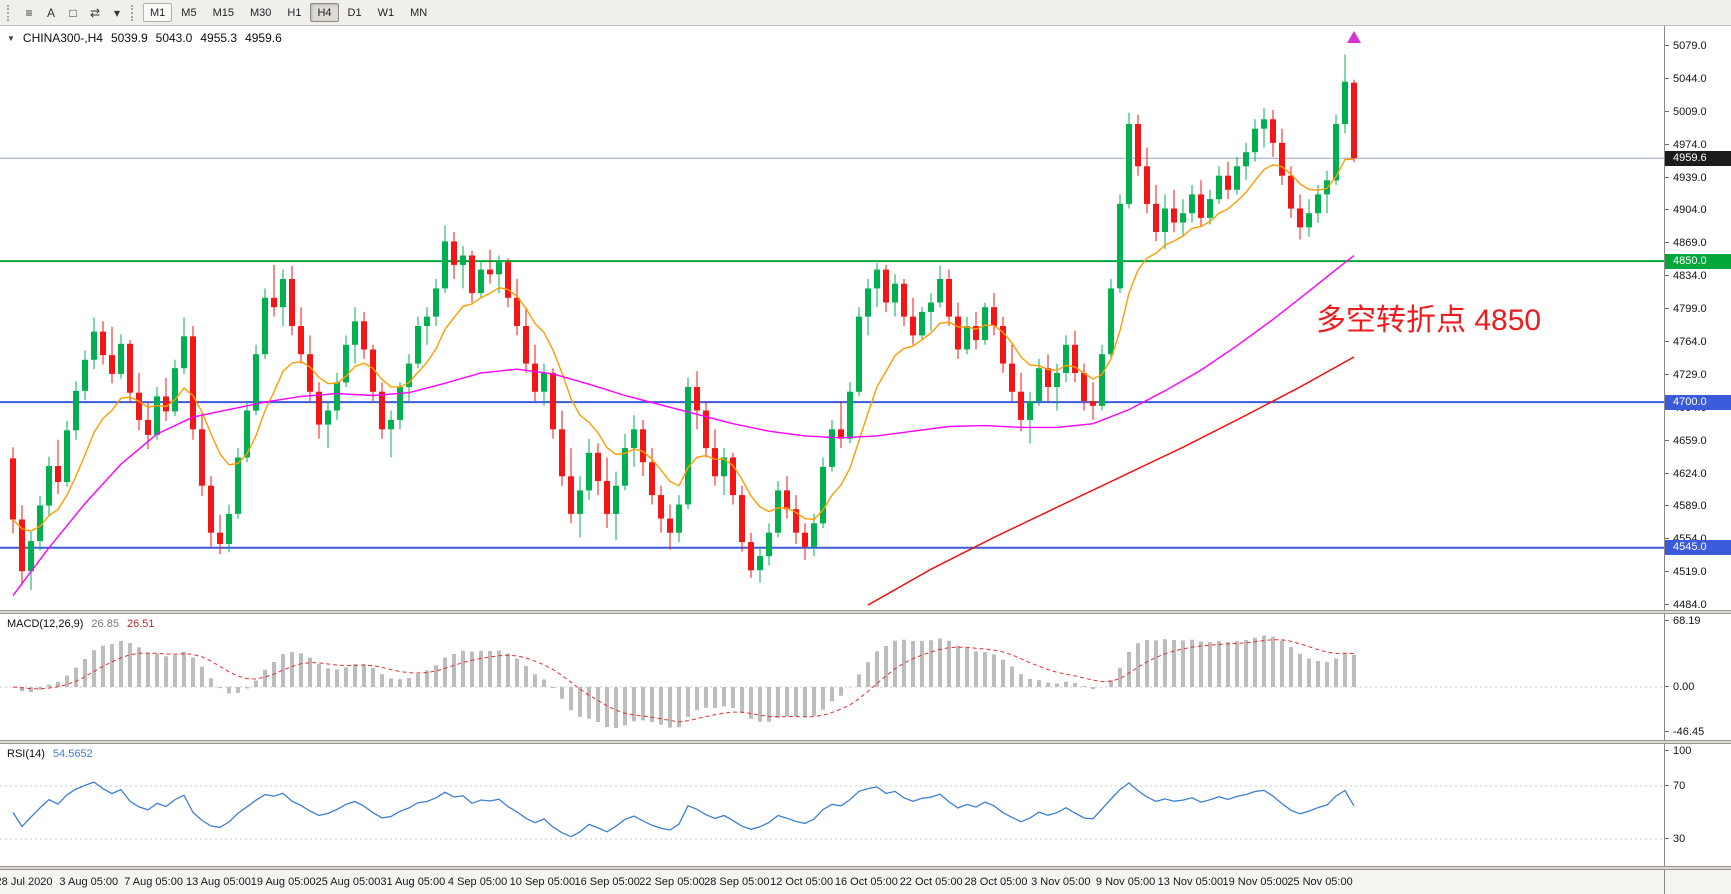 The image size is (1731, 894). I want to click on annotation-text: 多空转折点 4850, so click(1429, 320).